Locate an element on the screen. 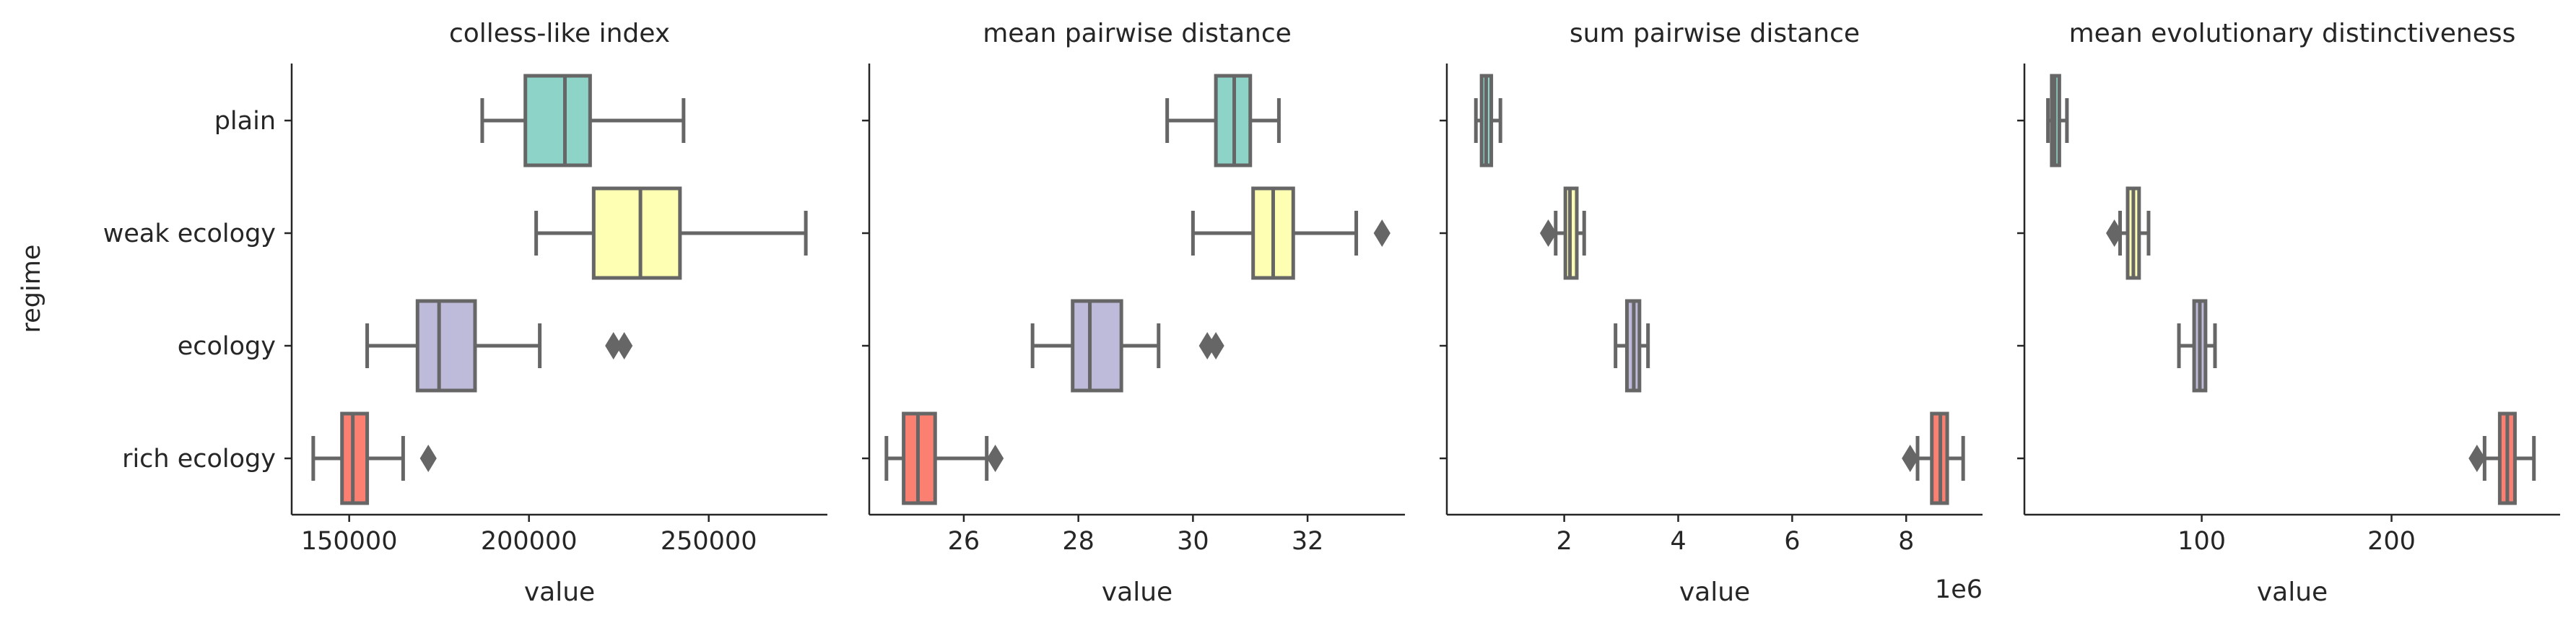 The image size is (2576, 628). panel-title: mean evolutionary distinctiveness is located at coordinates (2292, 33).